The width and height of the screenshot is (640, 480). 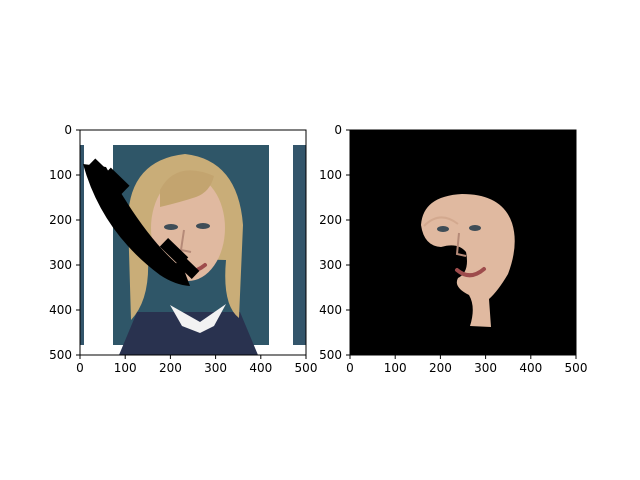 I want to click on right-x-axis: 0 100 200 300 400 500, so click(x=466, y=365).